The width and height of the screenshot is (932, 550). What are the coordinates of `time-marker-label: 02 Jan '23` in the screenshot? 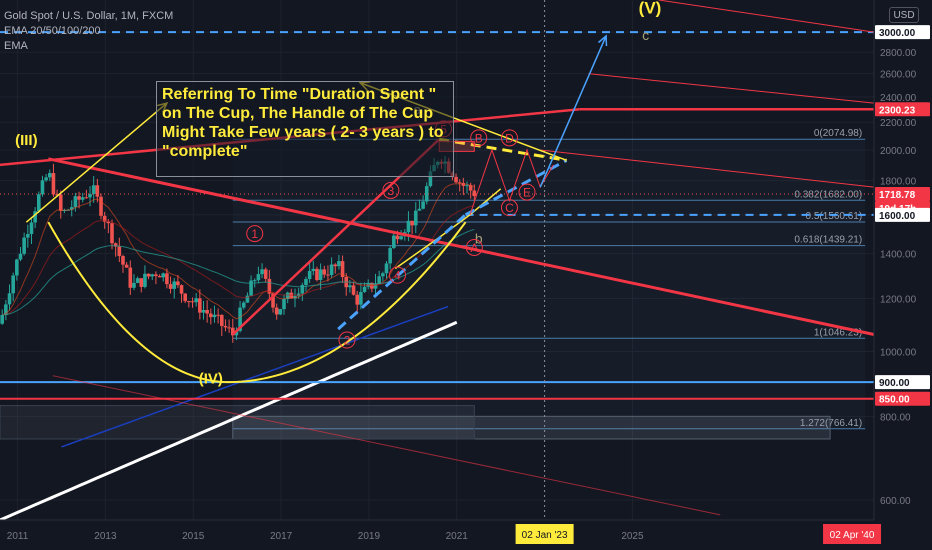 It's located at (545, 535).